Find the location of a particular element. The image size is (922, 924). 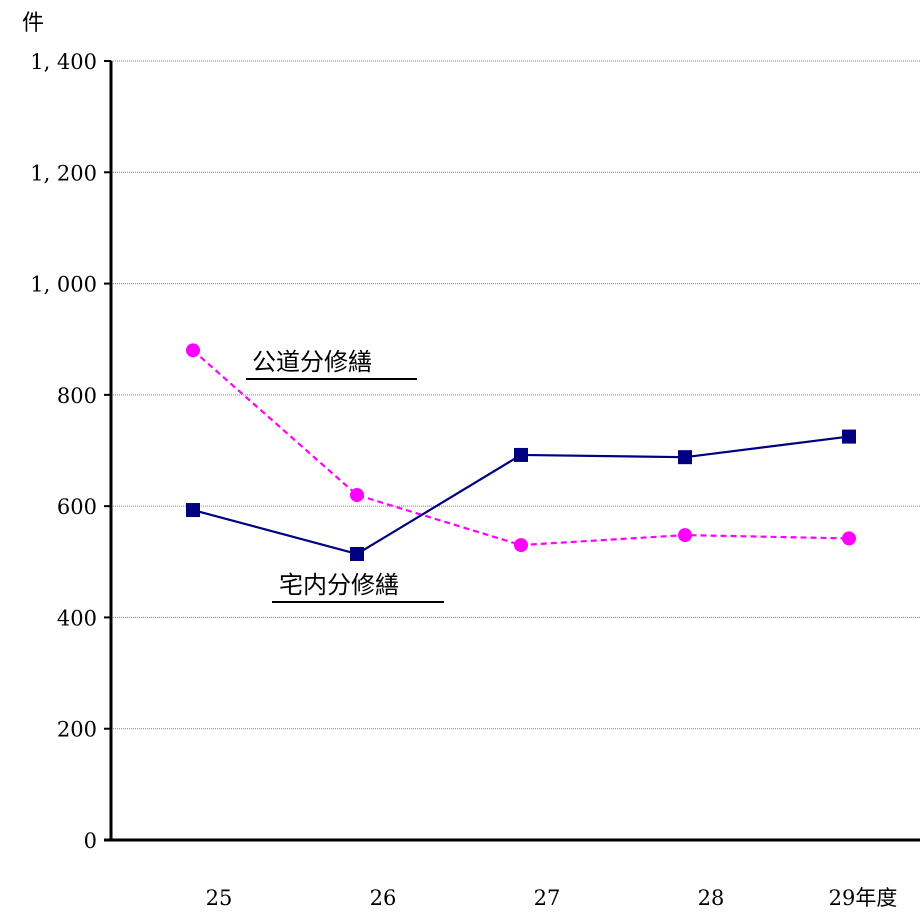

y-tick-label: 400 is located at coordinates (77, 618).